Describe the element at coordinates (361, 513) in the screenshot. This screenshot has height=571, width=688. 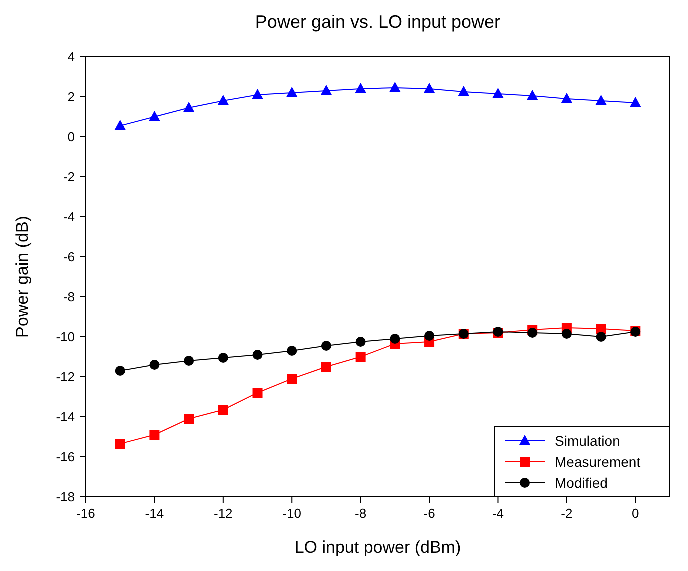
I see `x-tick-label: -8` at that location.